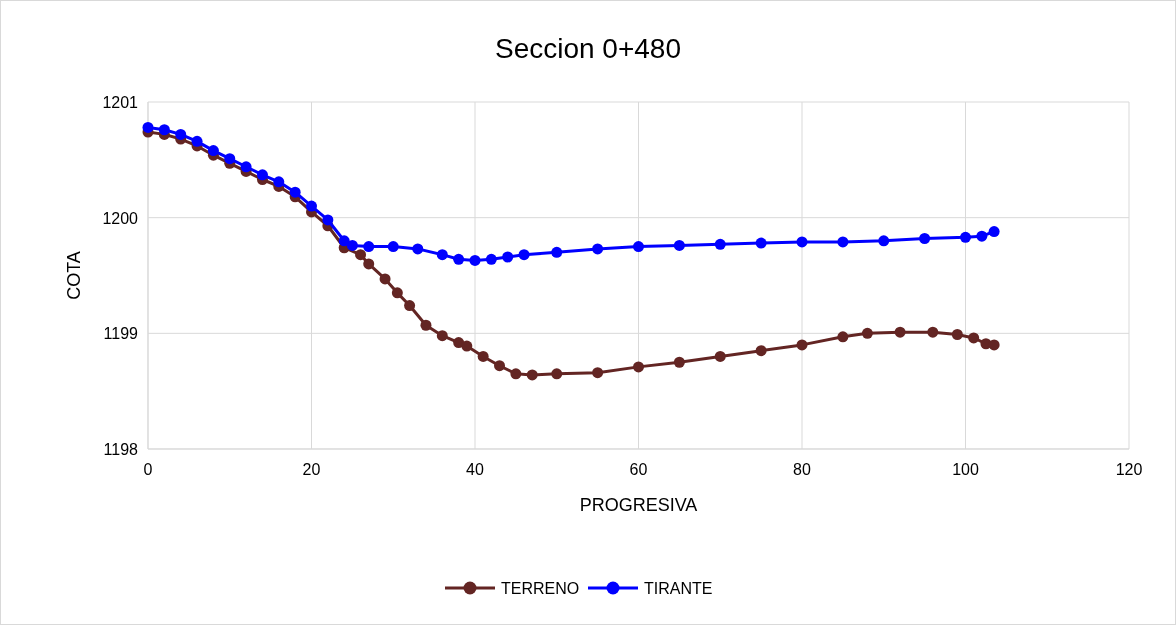 The width and height of the screenshot is (1176, 625). What do you see at coordinates (638, 505) in the screenshot?
I see `x-axis-title: PROGRESIVA` at bounding box center [638, 505].